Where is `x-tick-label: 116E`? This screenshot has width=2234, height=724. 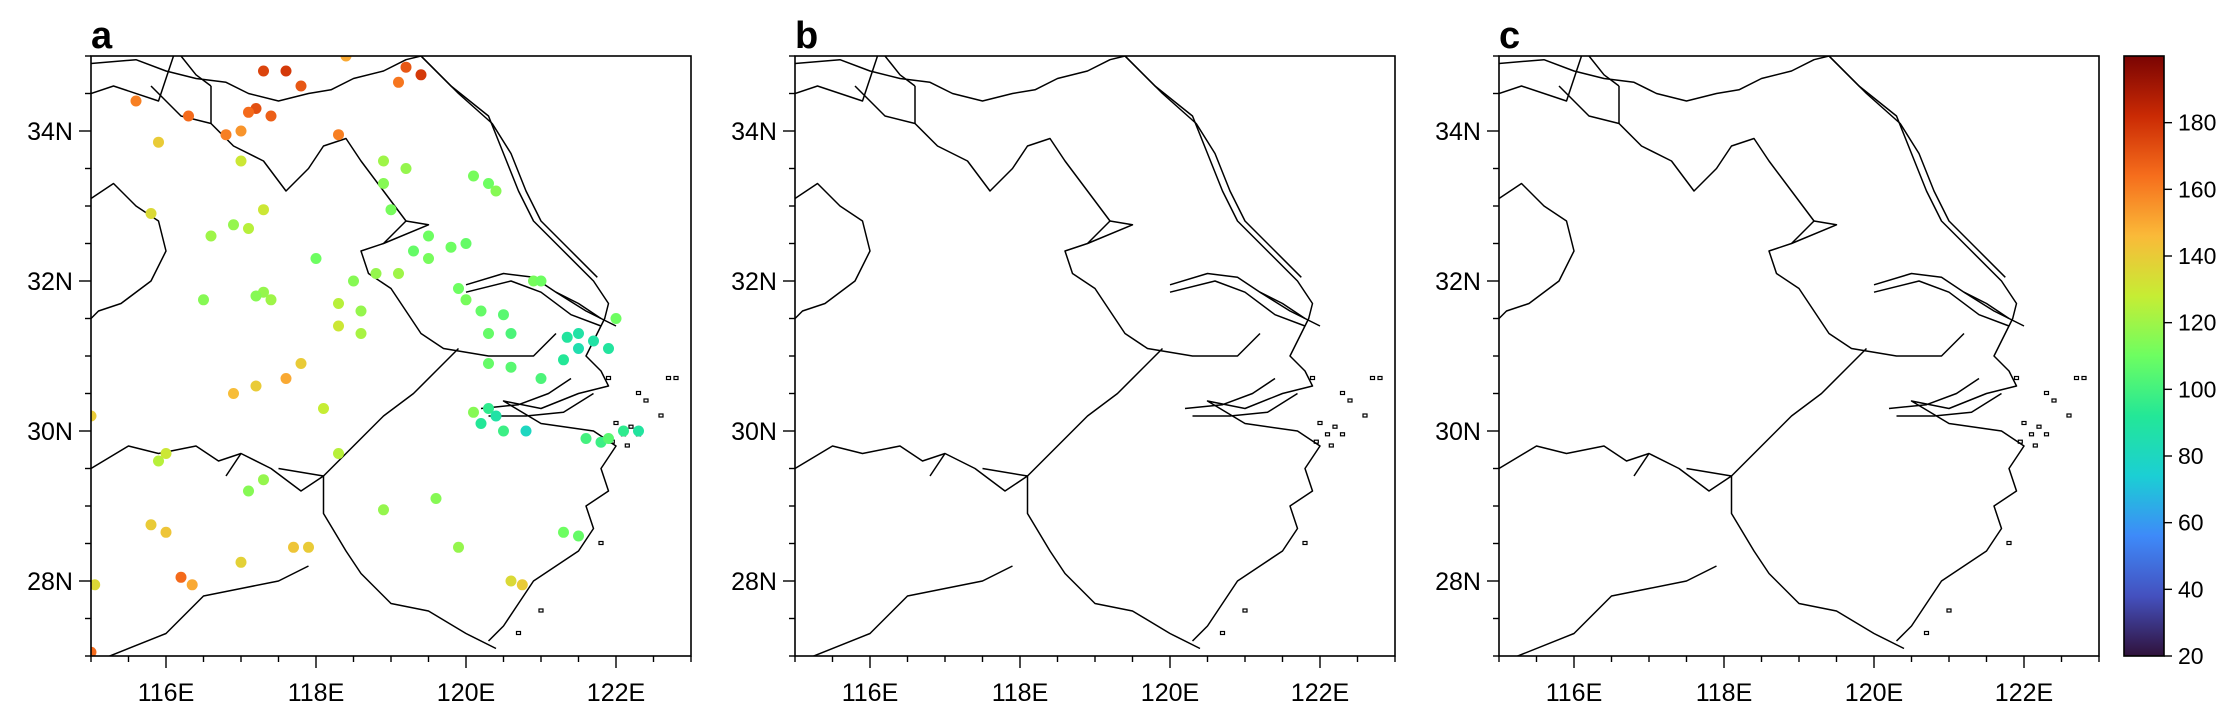 x-tick-label: 116E is located at coordinates (166, 693).